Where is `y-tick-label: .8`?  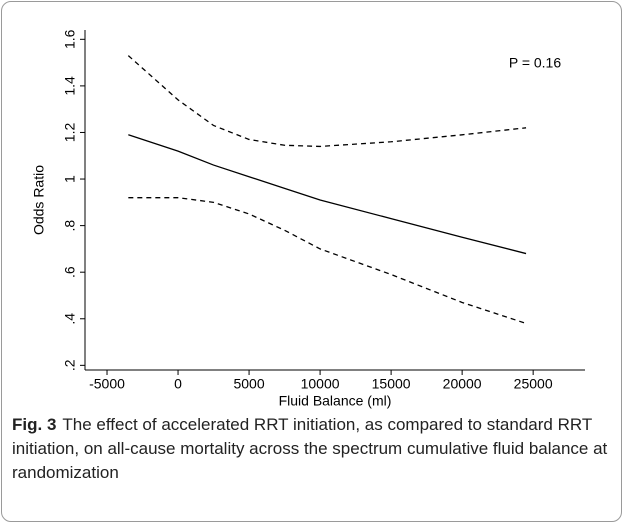
y-tick-label: .8 is located at coordinates (70, 226).